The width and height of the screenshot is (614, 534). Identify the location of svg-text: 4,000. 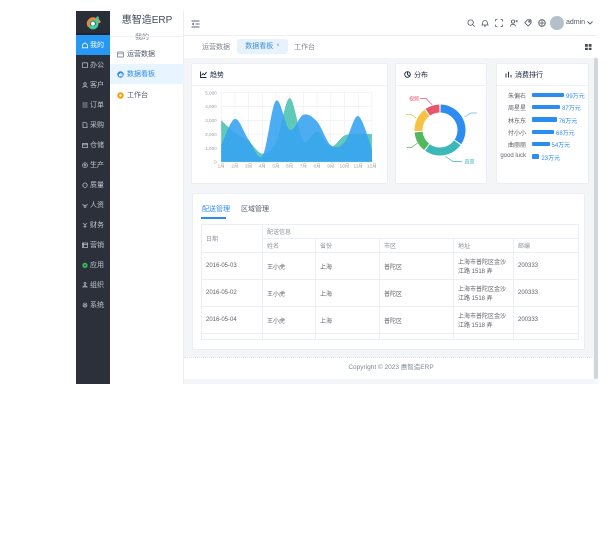
(211, 106).